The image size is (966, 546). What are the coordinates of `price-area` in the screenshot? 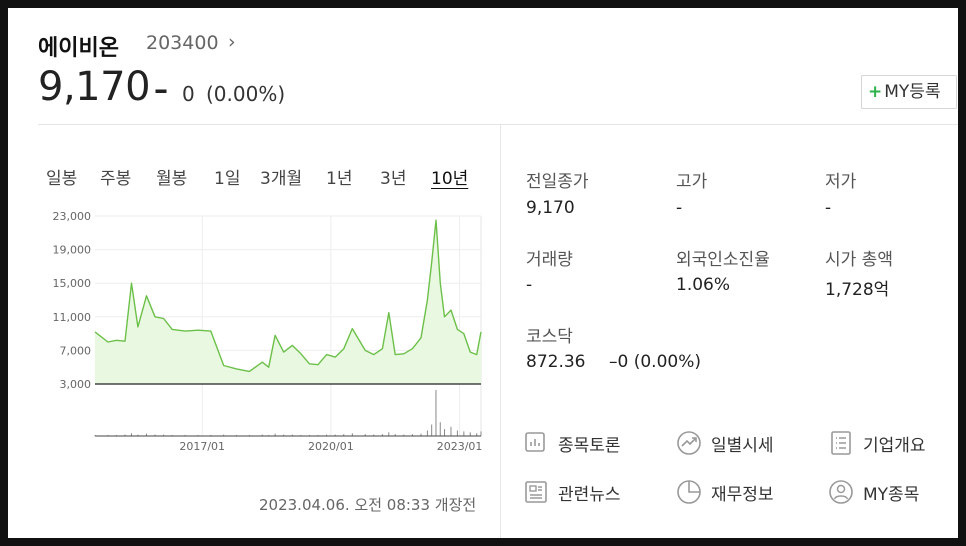 It's located at (288, 302).